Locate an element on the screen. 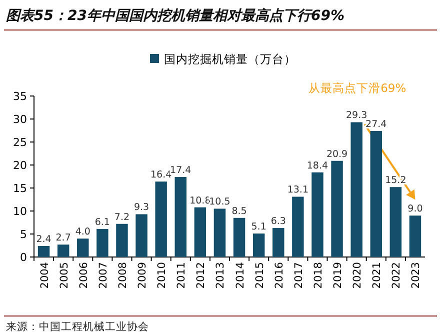 The width and height of the screenshot is (441, 335). data-label: 29.3 is located at coordinates (357, 116).